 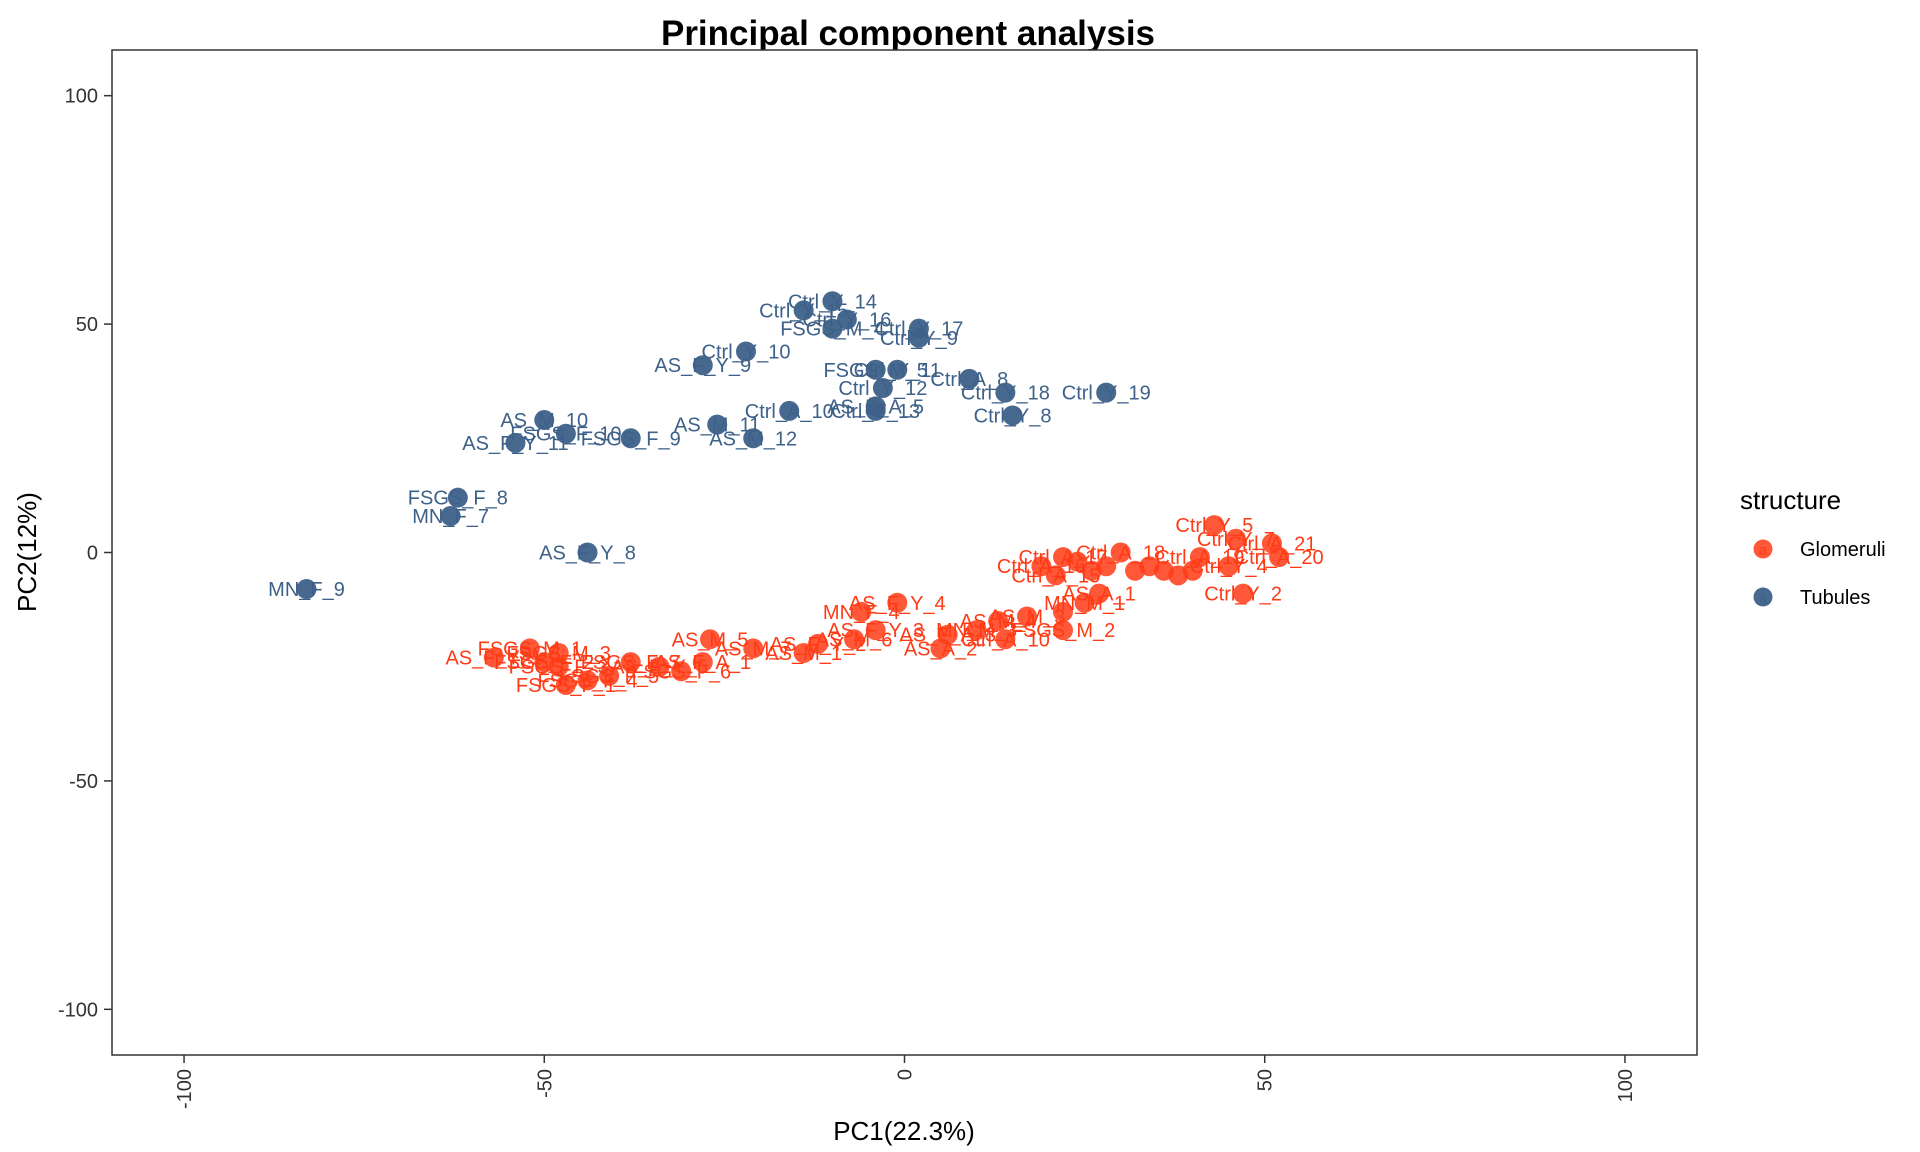 I want to click on point-label-glomeruli: AS_F_Y_2, so click(x=818, y=645).